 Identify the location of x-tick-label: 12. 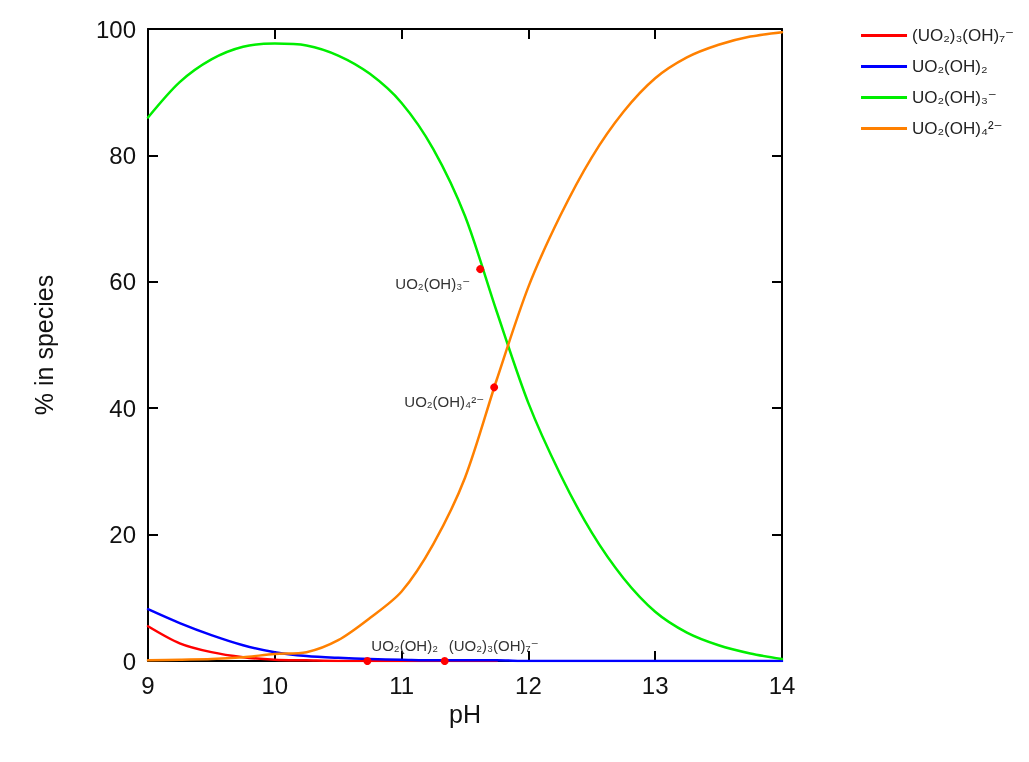
(528, 685).